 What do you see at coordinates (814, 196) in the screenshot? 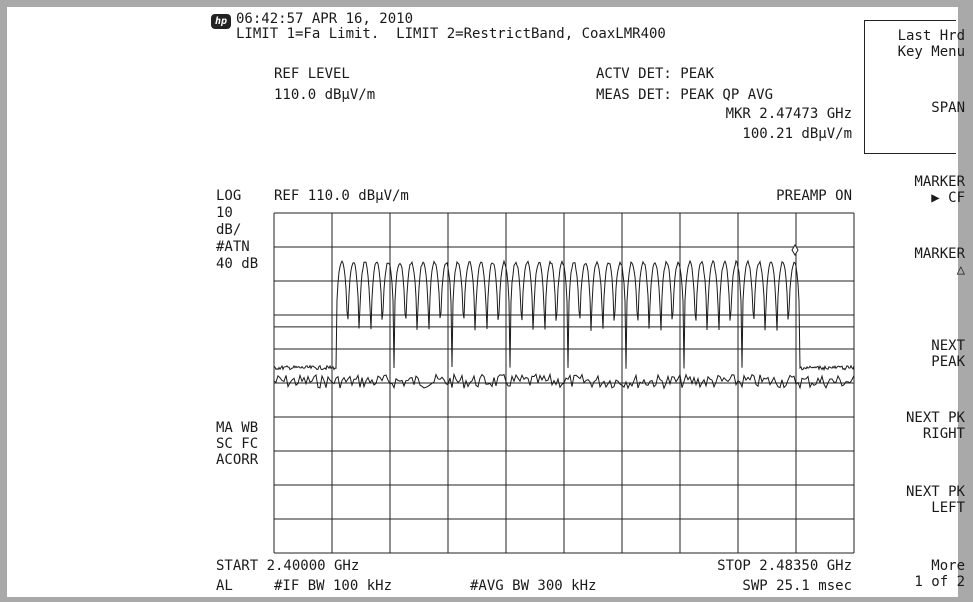
I see `preamp-status: PREAMP ON` at bounding box center [814, 196].